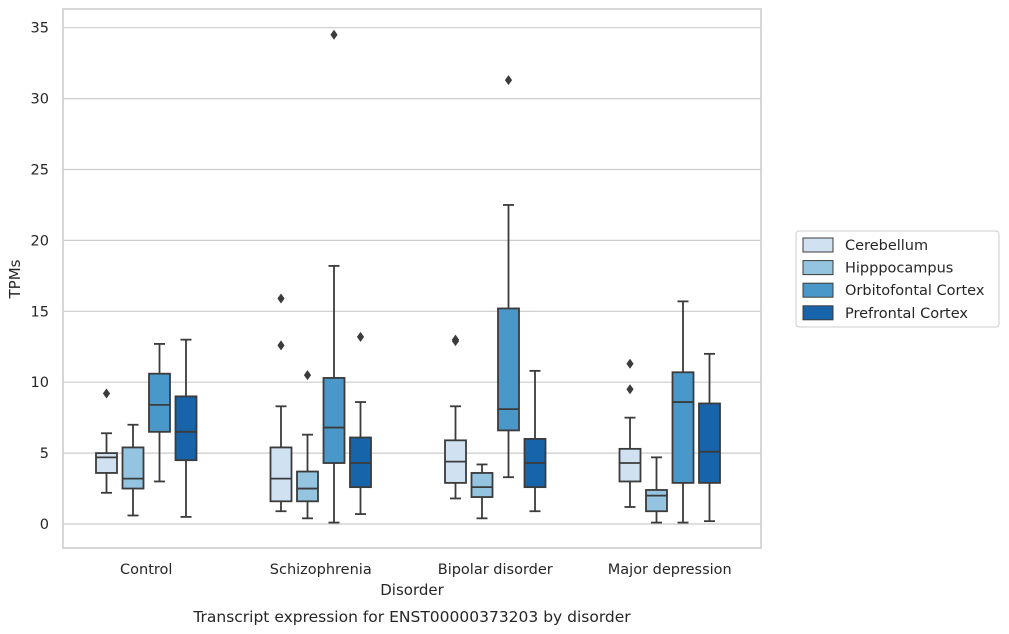 This screenshot has height=634, width=1009. I want to click on x-tick-label: Major depression, so click(670, 570).